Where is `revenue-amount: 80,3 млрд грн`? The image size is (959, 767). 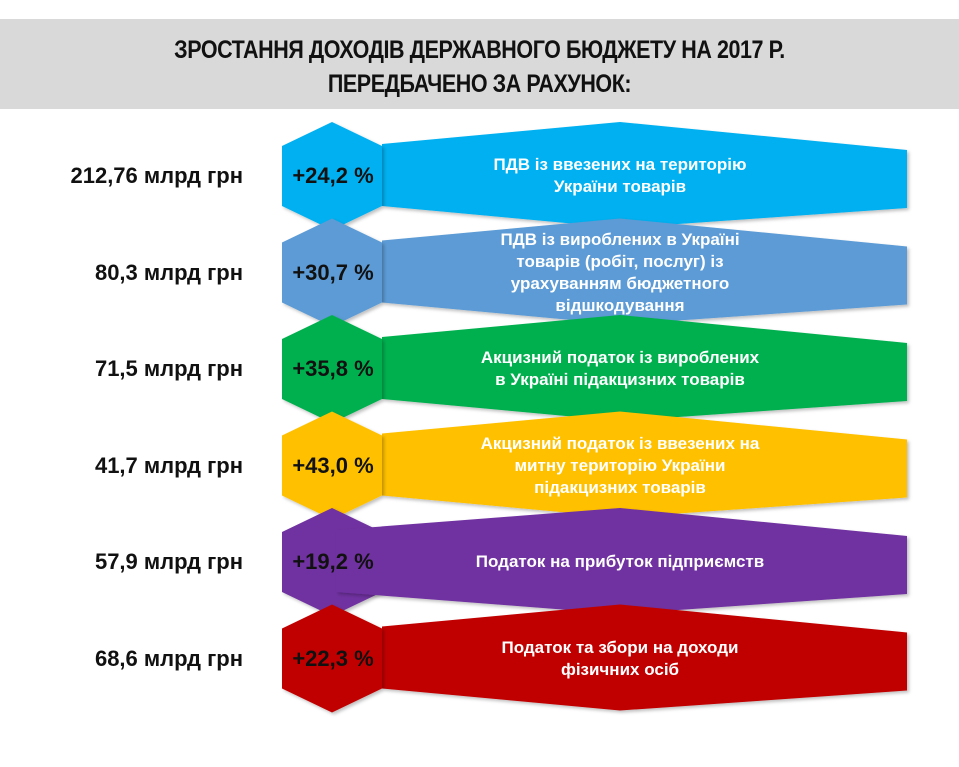 revenue-amount: 80,3 млрд грн is located at coordinates (168, 272).